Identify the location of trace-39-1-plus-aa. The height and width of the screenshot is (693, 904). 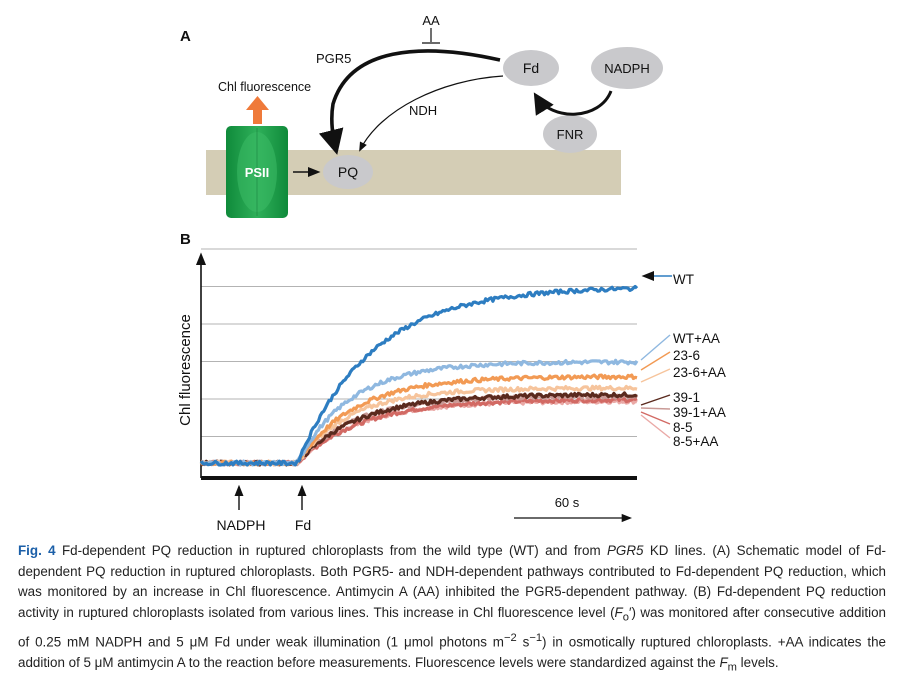
(419, 430).